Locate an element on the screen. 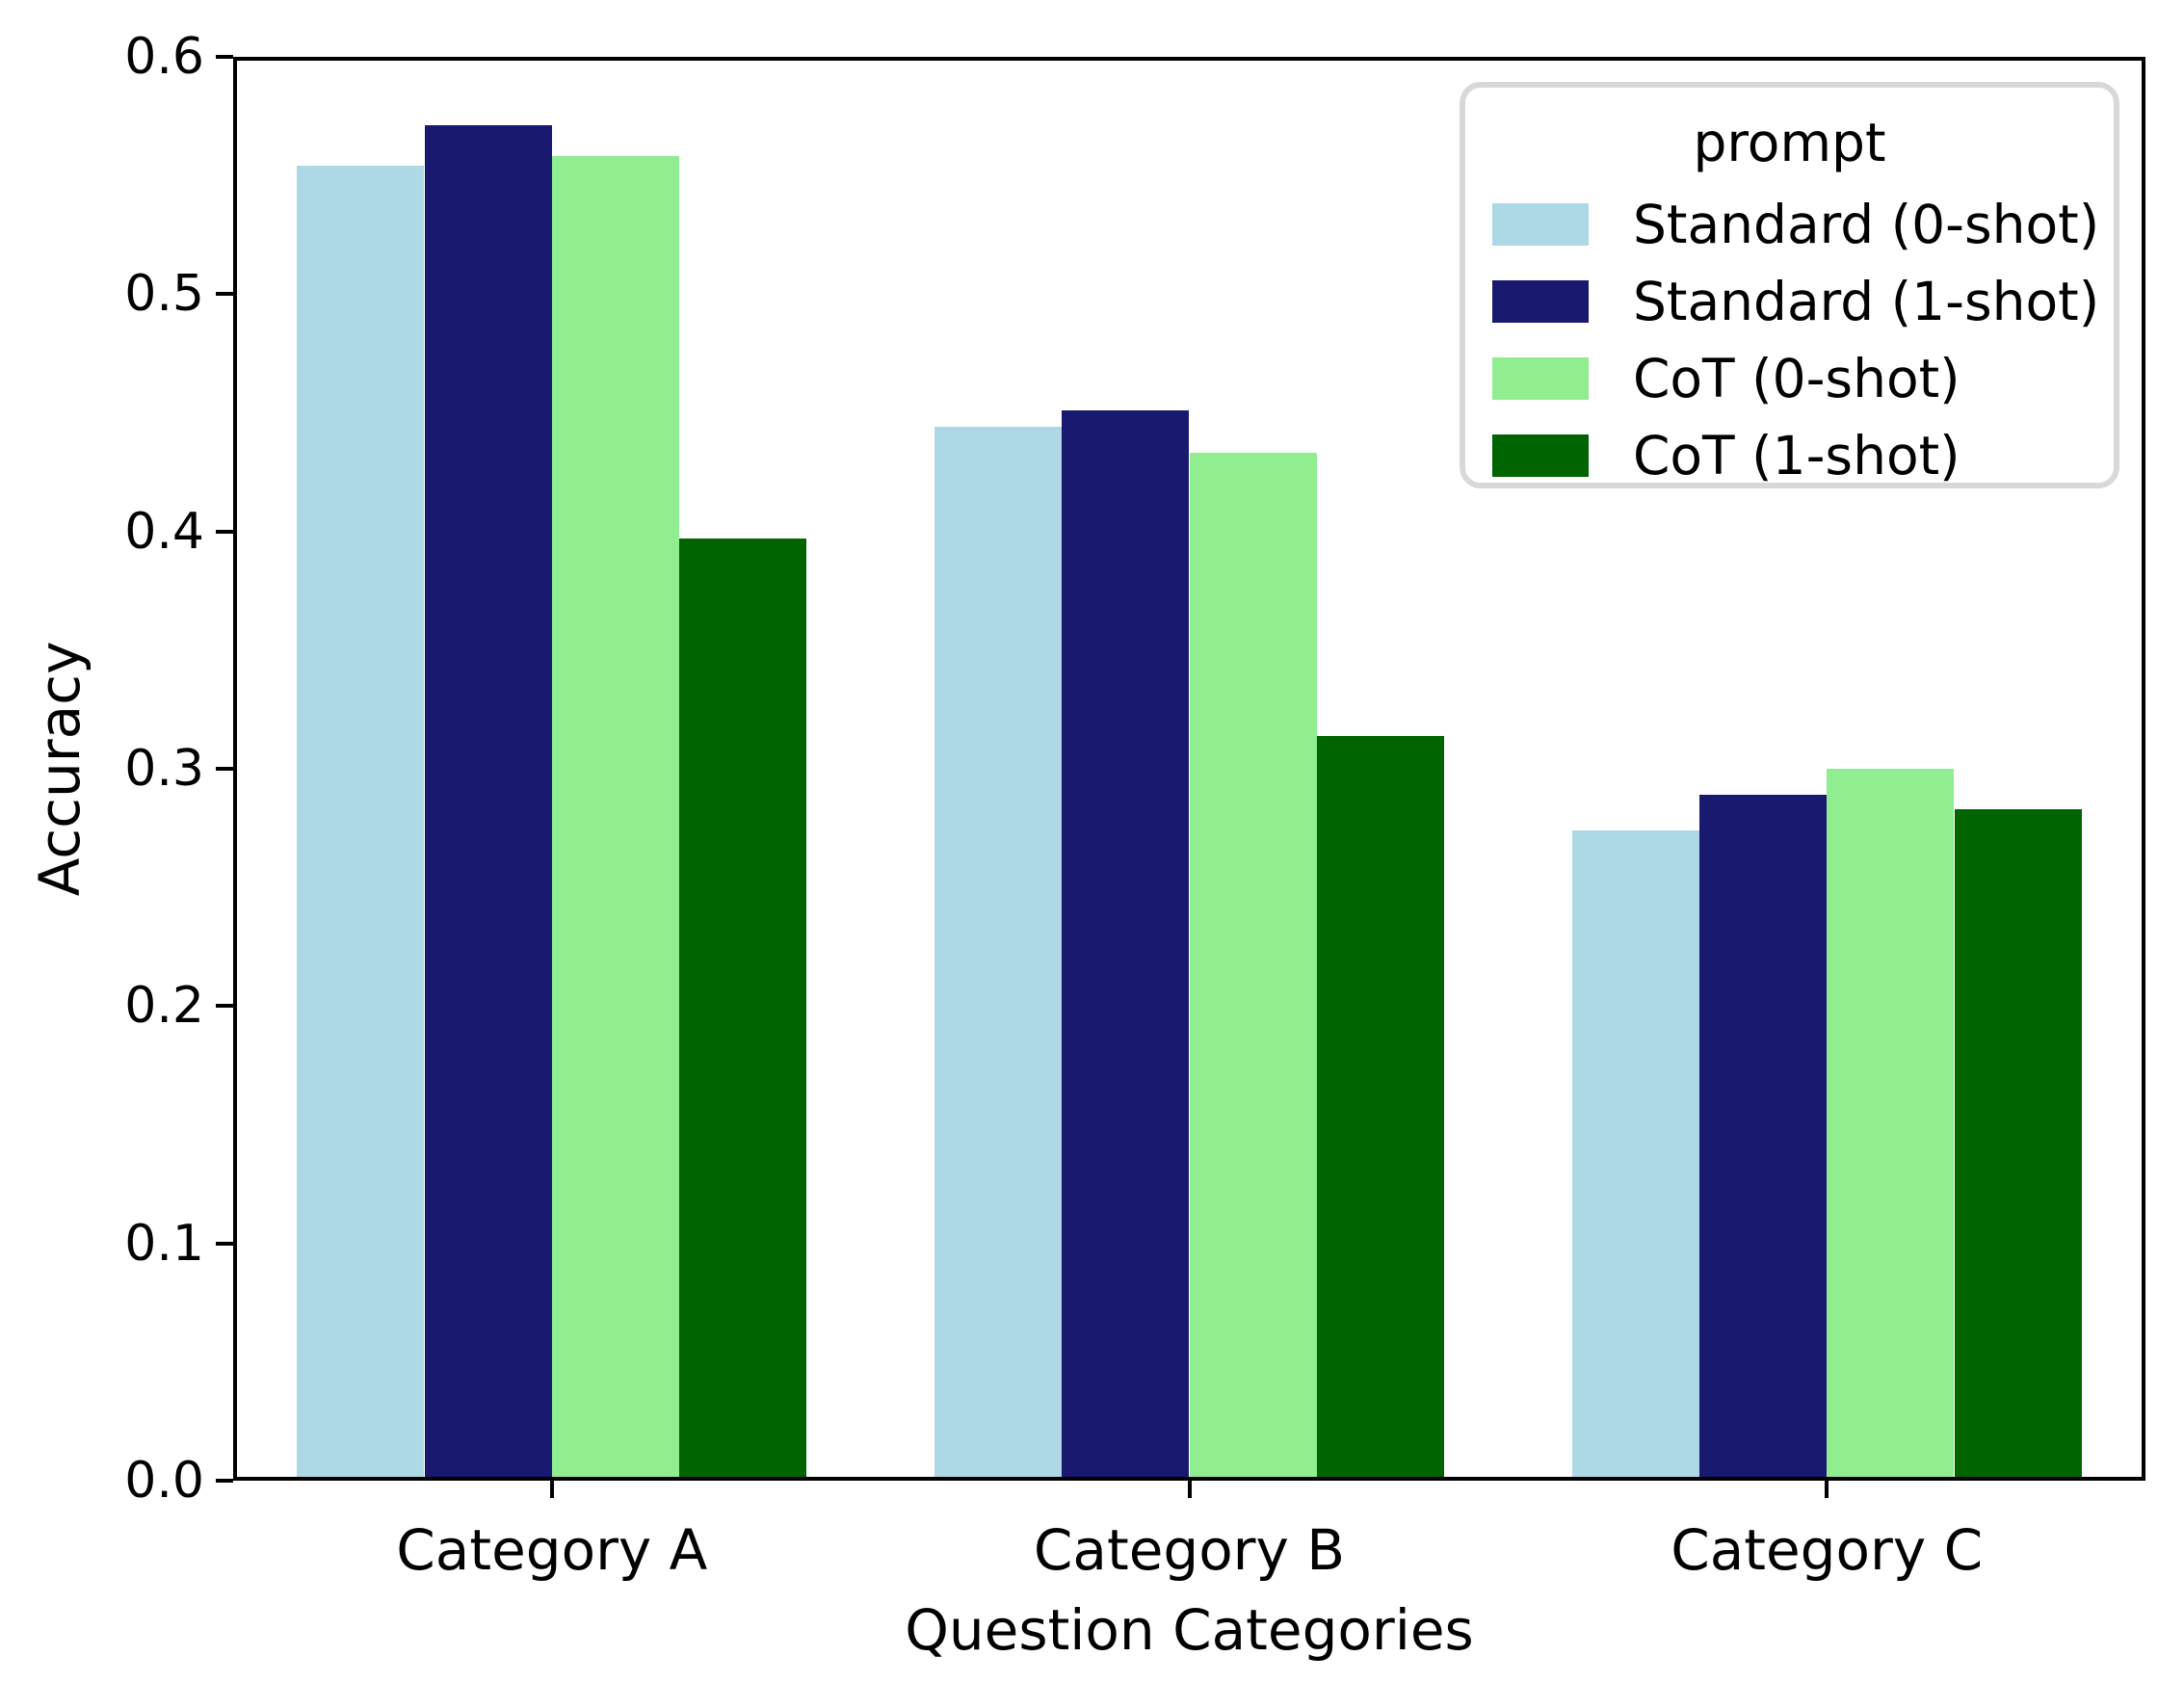 This screenshot has width=2184, height=1683. legend-item-label: CoT (0-shot) is located at coordinates (1797, 378).